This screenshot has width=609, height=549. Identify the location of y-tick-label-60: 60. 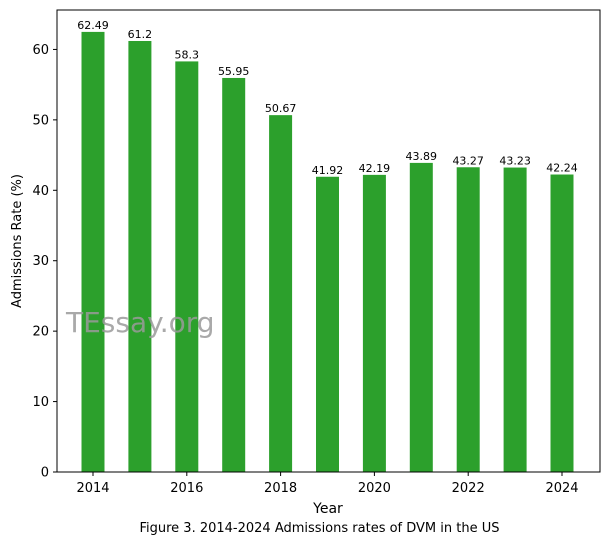
(40, 50).